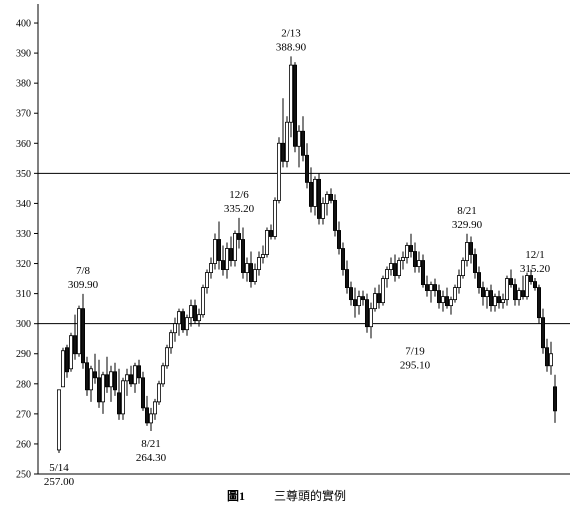 The width and height of the screenshot is (573, 512). What do you see at coordinates (291, 33) in the screenshot?
I see `annotation-date: 2/13` at bounding box center [291, 33].